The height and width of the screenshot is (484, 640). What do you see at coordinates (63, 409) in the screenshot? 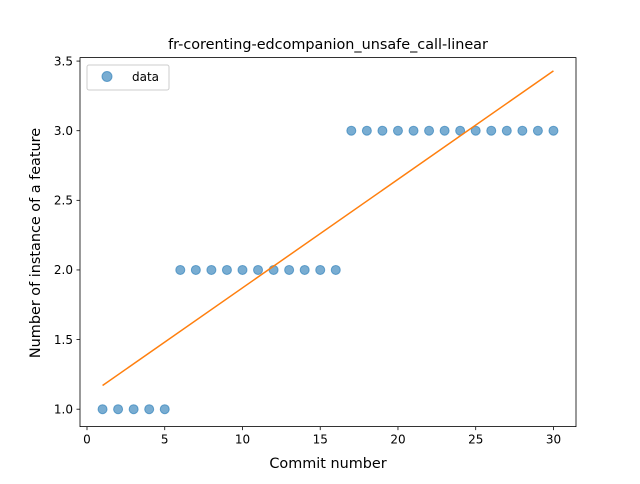
I see `y-tick-label: 1.0` at bounding box center [63, 409].